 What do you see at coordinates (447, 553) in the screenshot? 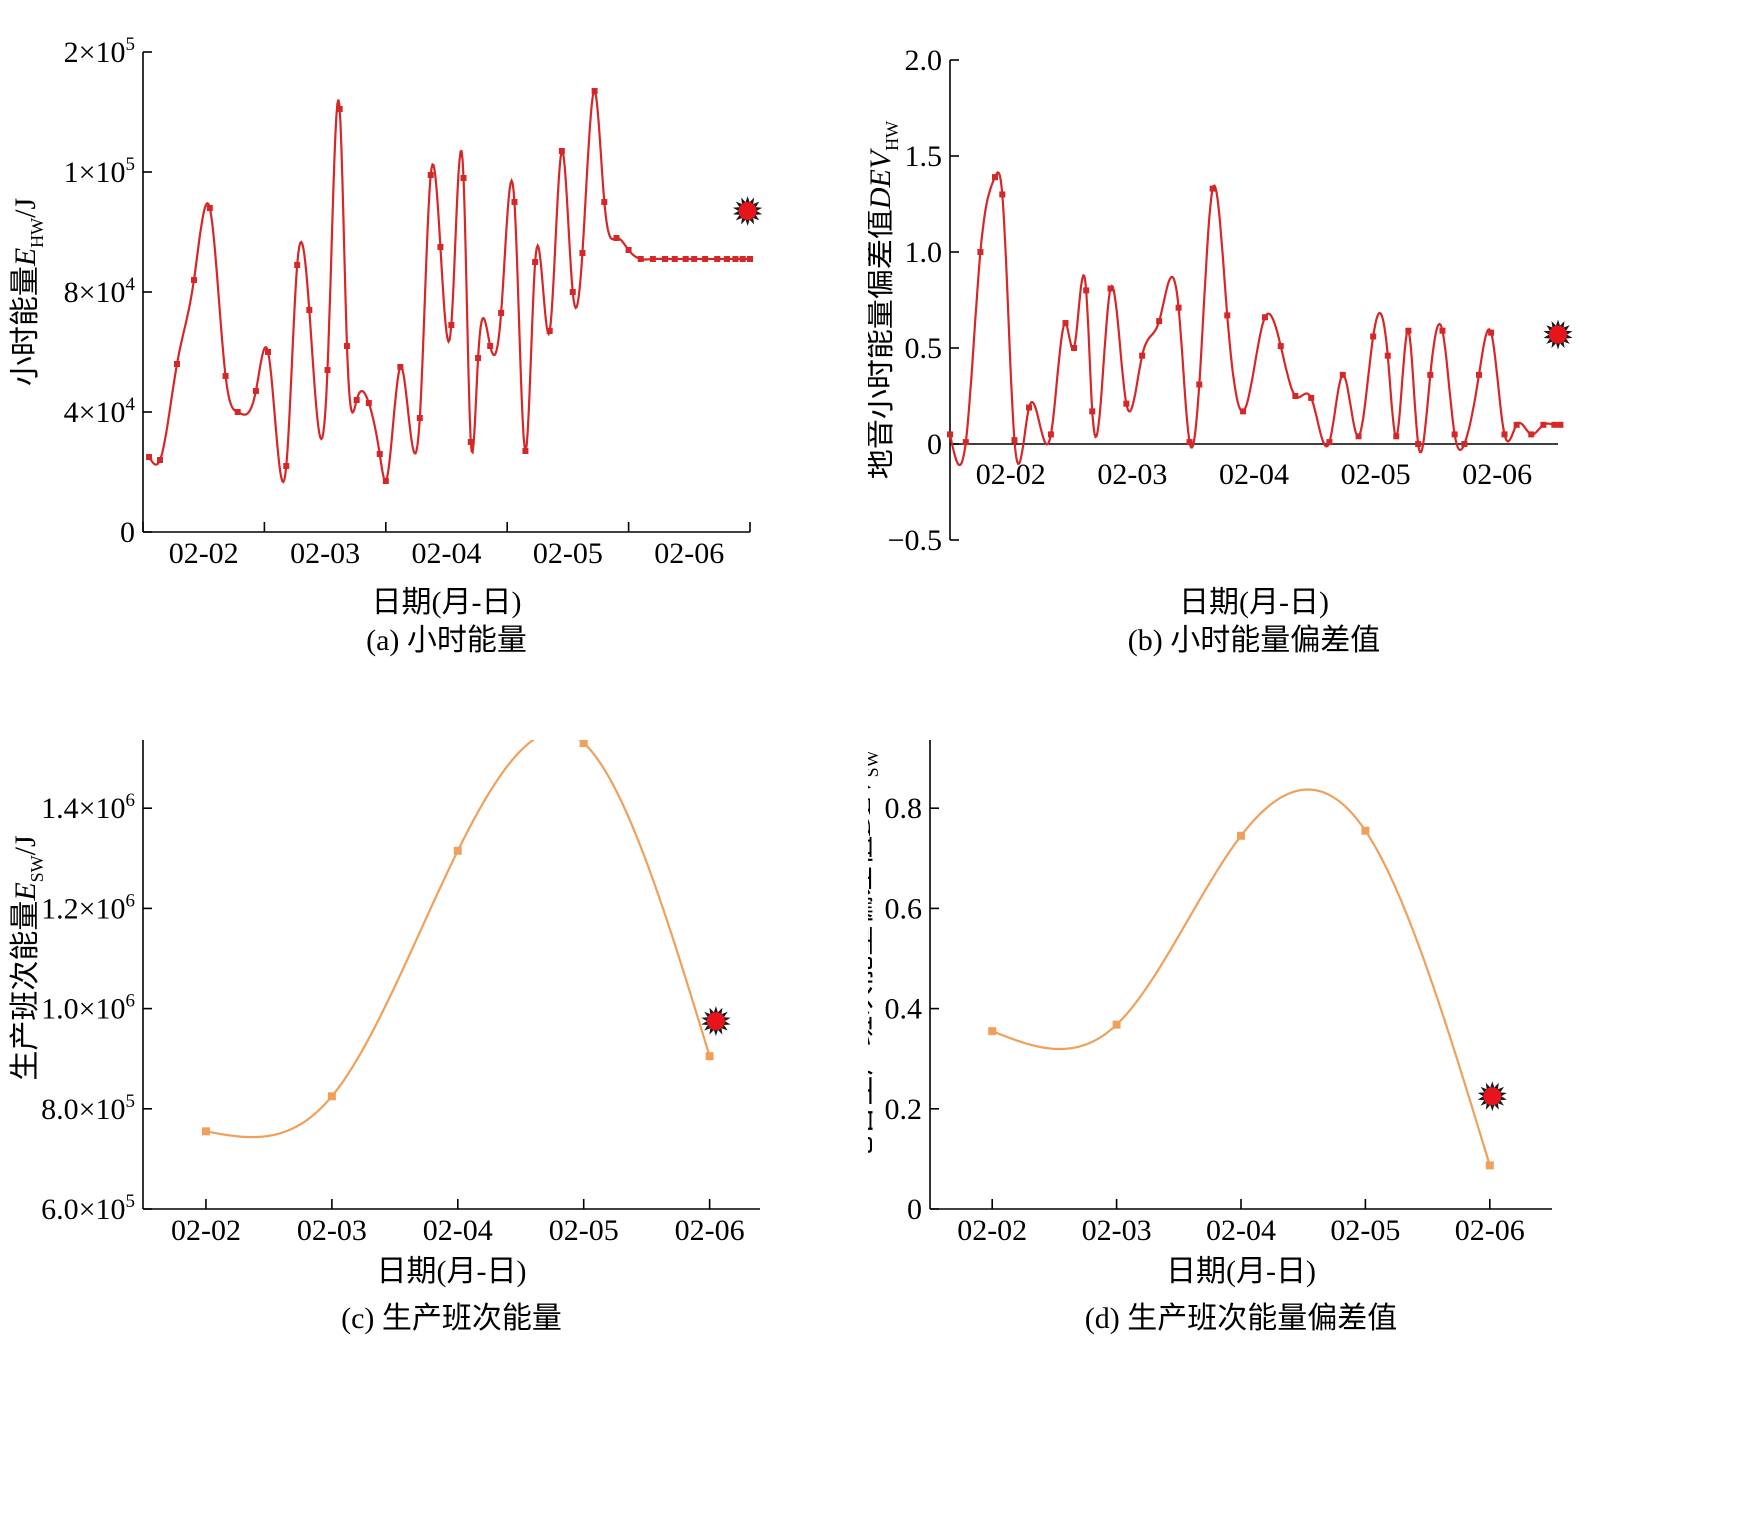
I see `x-tick-label: 02-04` at bounding box center [447, 553].